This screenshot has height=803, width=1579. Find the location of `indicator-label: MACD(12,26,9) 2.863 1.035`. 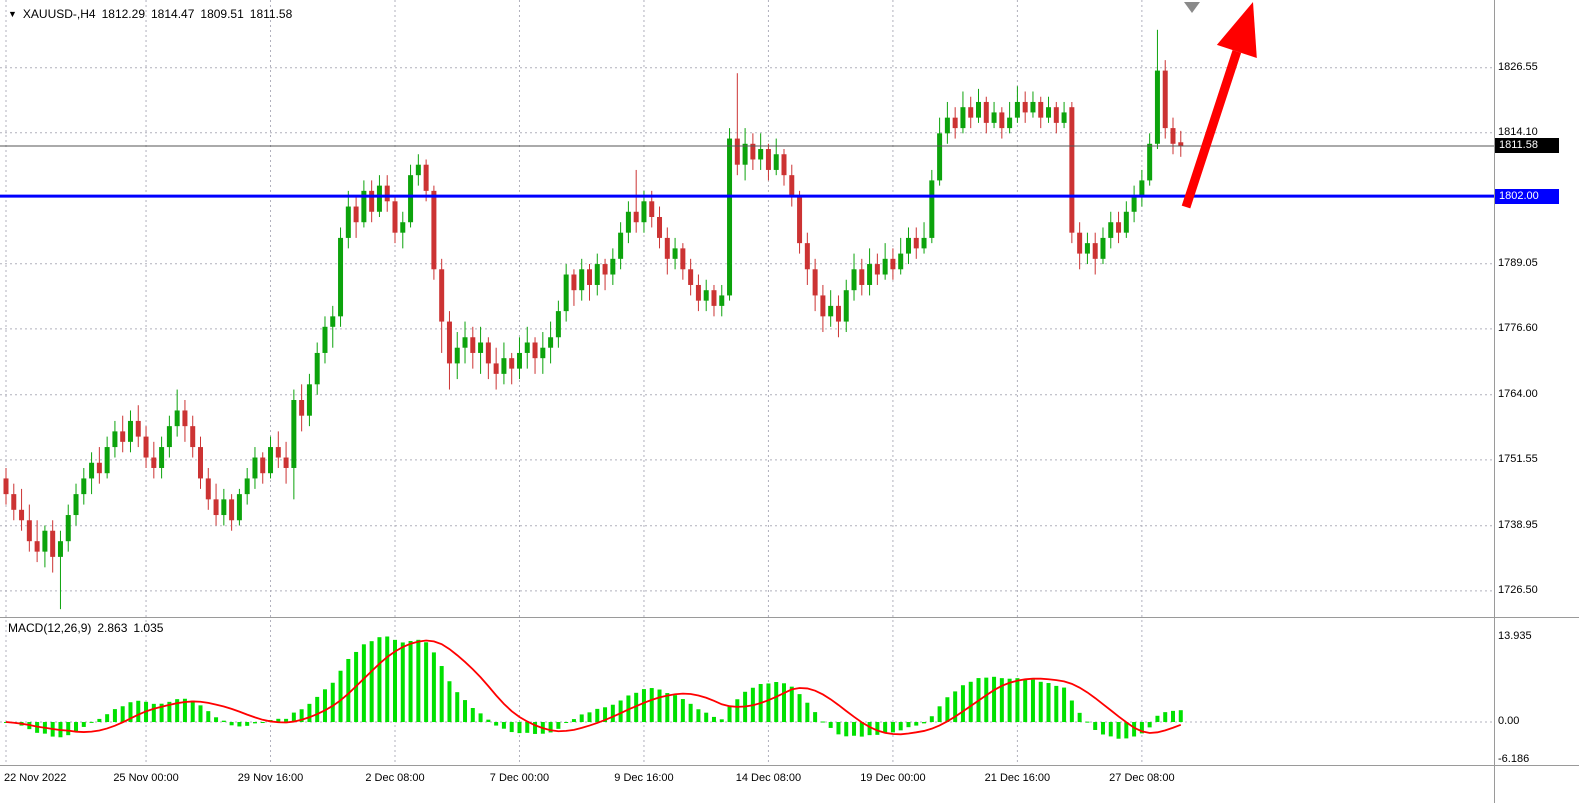

indicator-label: MACD(12,26,9) 2.863 1.035 is located at coordinates (85, 628).